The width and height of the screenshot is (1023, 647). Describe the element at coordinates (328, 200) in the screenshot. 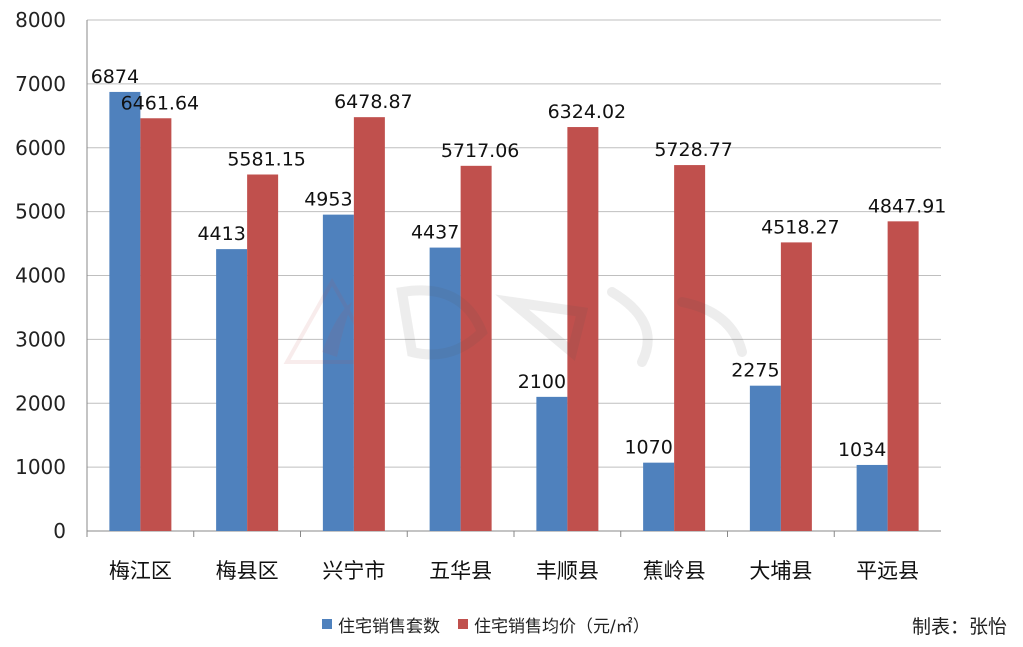

I see `data-label: 4953` at that location.